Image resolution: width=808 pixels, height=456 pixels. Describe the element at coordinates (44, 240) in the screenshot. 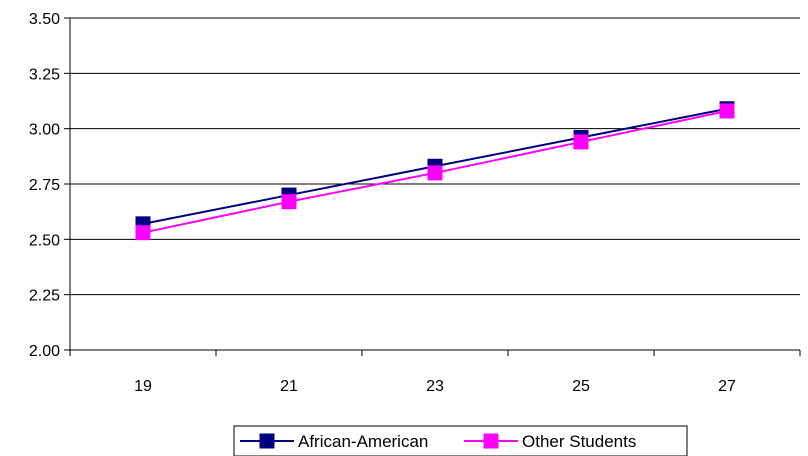

I see `y-tick-label: 2.50` at that location.